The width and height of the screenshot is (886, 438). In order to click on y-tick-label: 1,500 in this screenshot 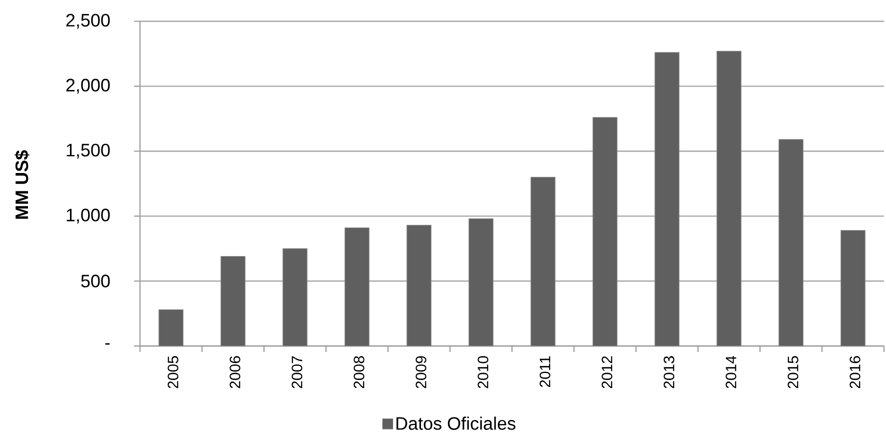, I will do `click(88, 151)`.